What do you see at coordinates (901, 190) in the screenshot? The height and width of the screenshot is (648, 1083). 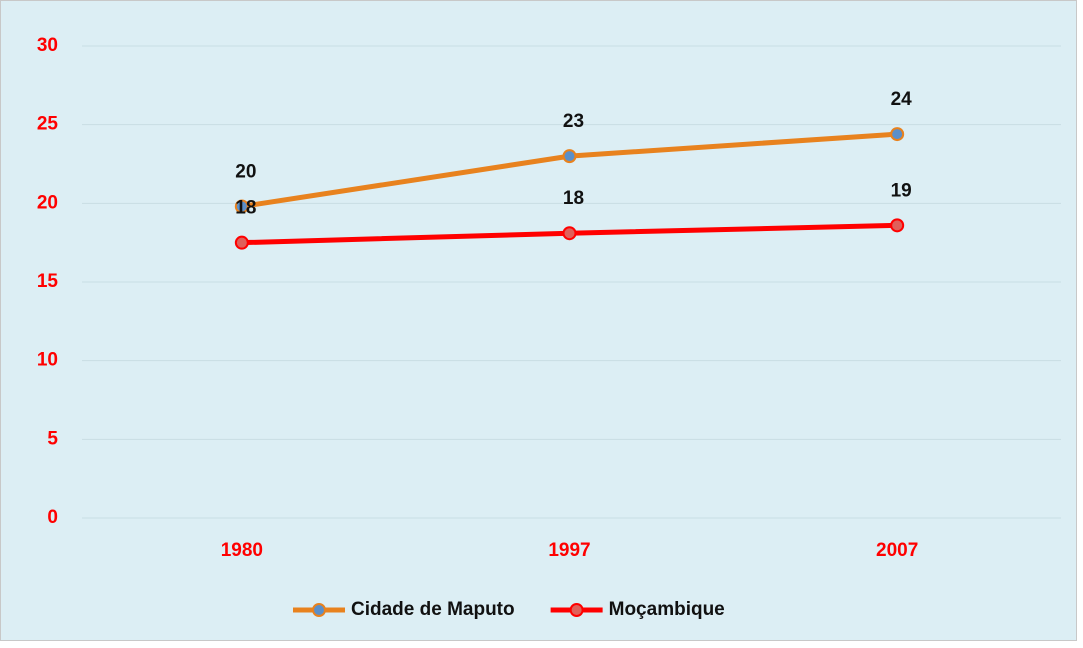 I see `data-label: 19` at bounding box center [901, 190].